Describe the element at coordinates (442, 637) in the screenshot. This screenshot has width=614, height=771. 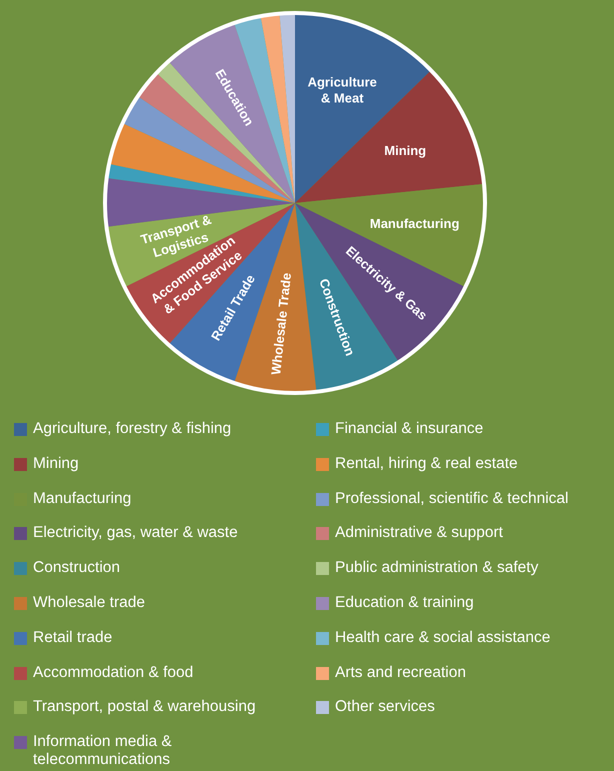
I see `legend-label: Health care & social assistance` at that location.